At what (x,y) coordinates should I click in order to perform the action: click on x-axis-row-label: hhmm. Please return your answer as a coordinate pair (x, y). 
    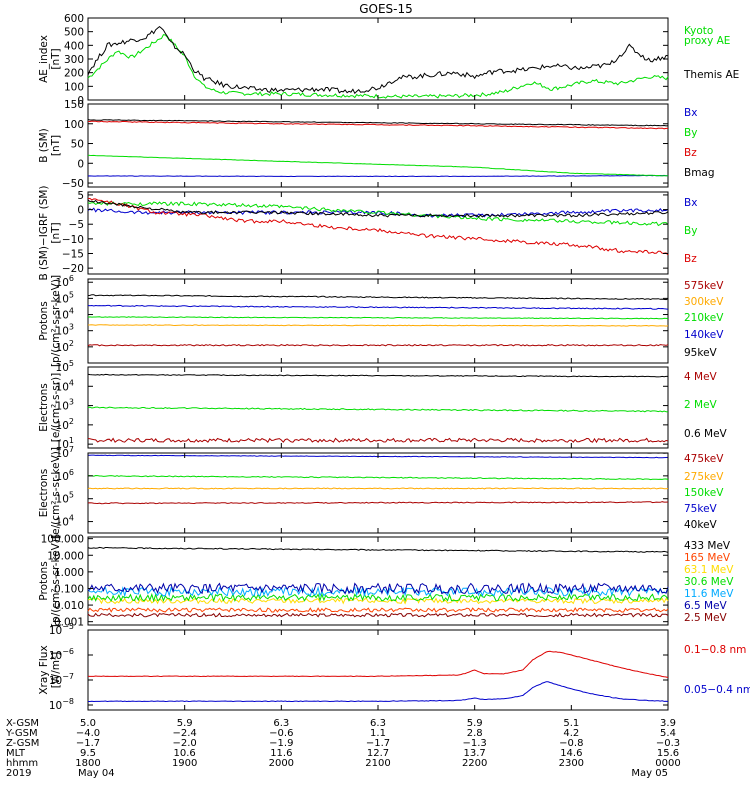
    Looking at the image, I should click on (22, 763).